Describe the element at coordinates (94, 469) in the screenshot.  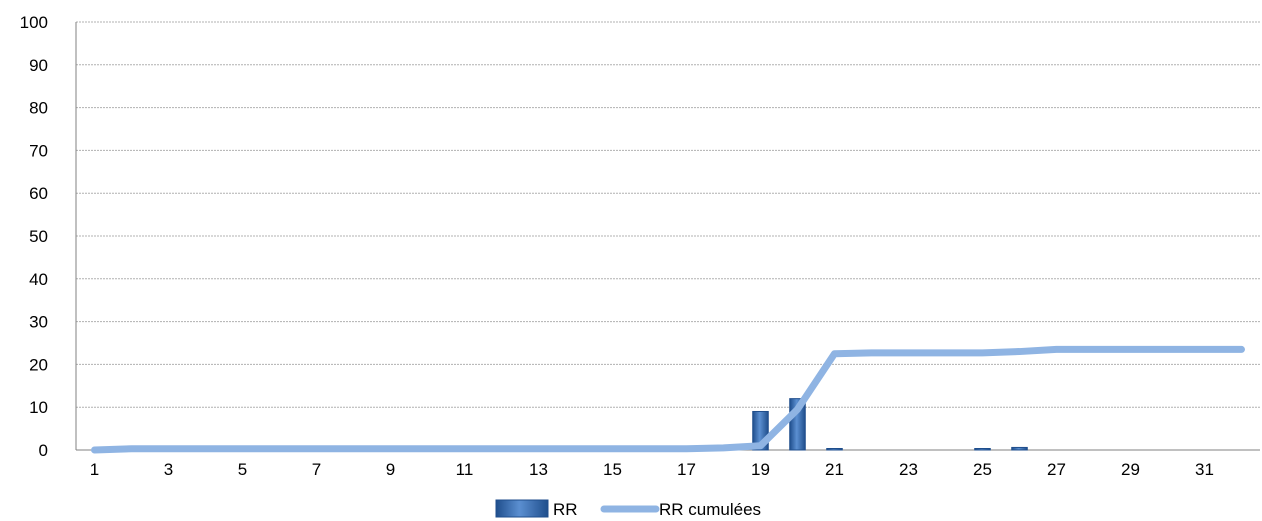
I see `x-tick-label: 1` at that location.